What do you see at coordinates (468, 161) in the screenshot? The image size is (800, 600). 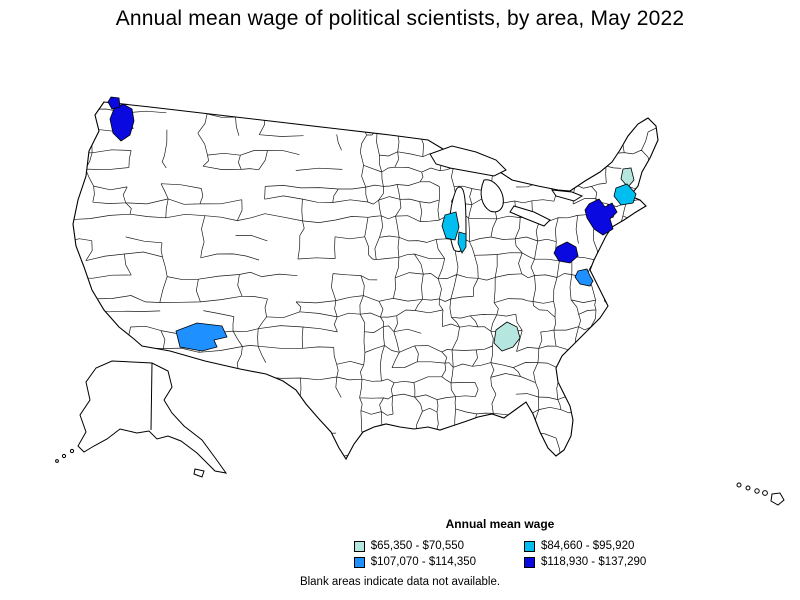 I see `lake-superior-shape` at bounding box center [468, 161].